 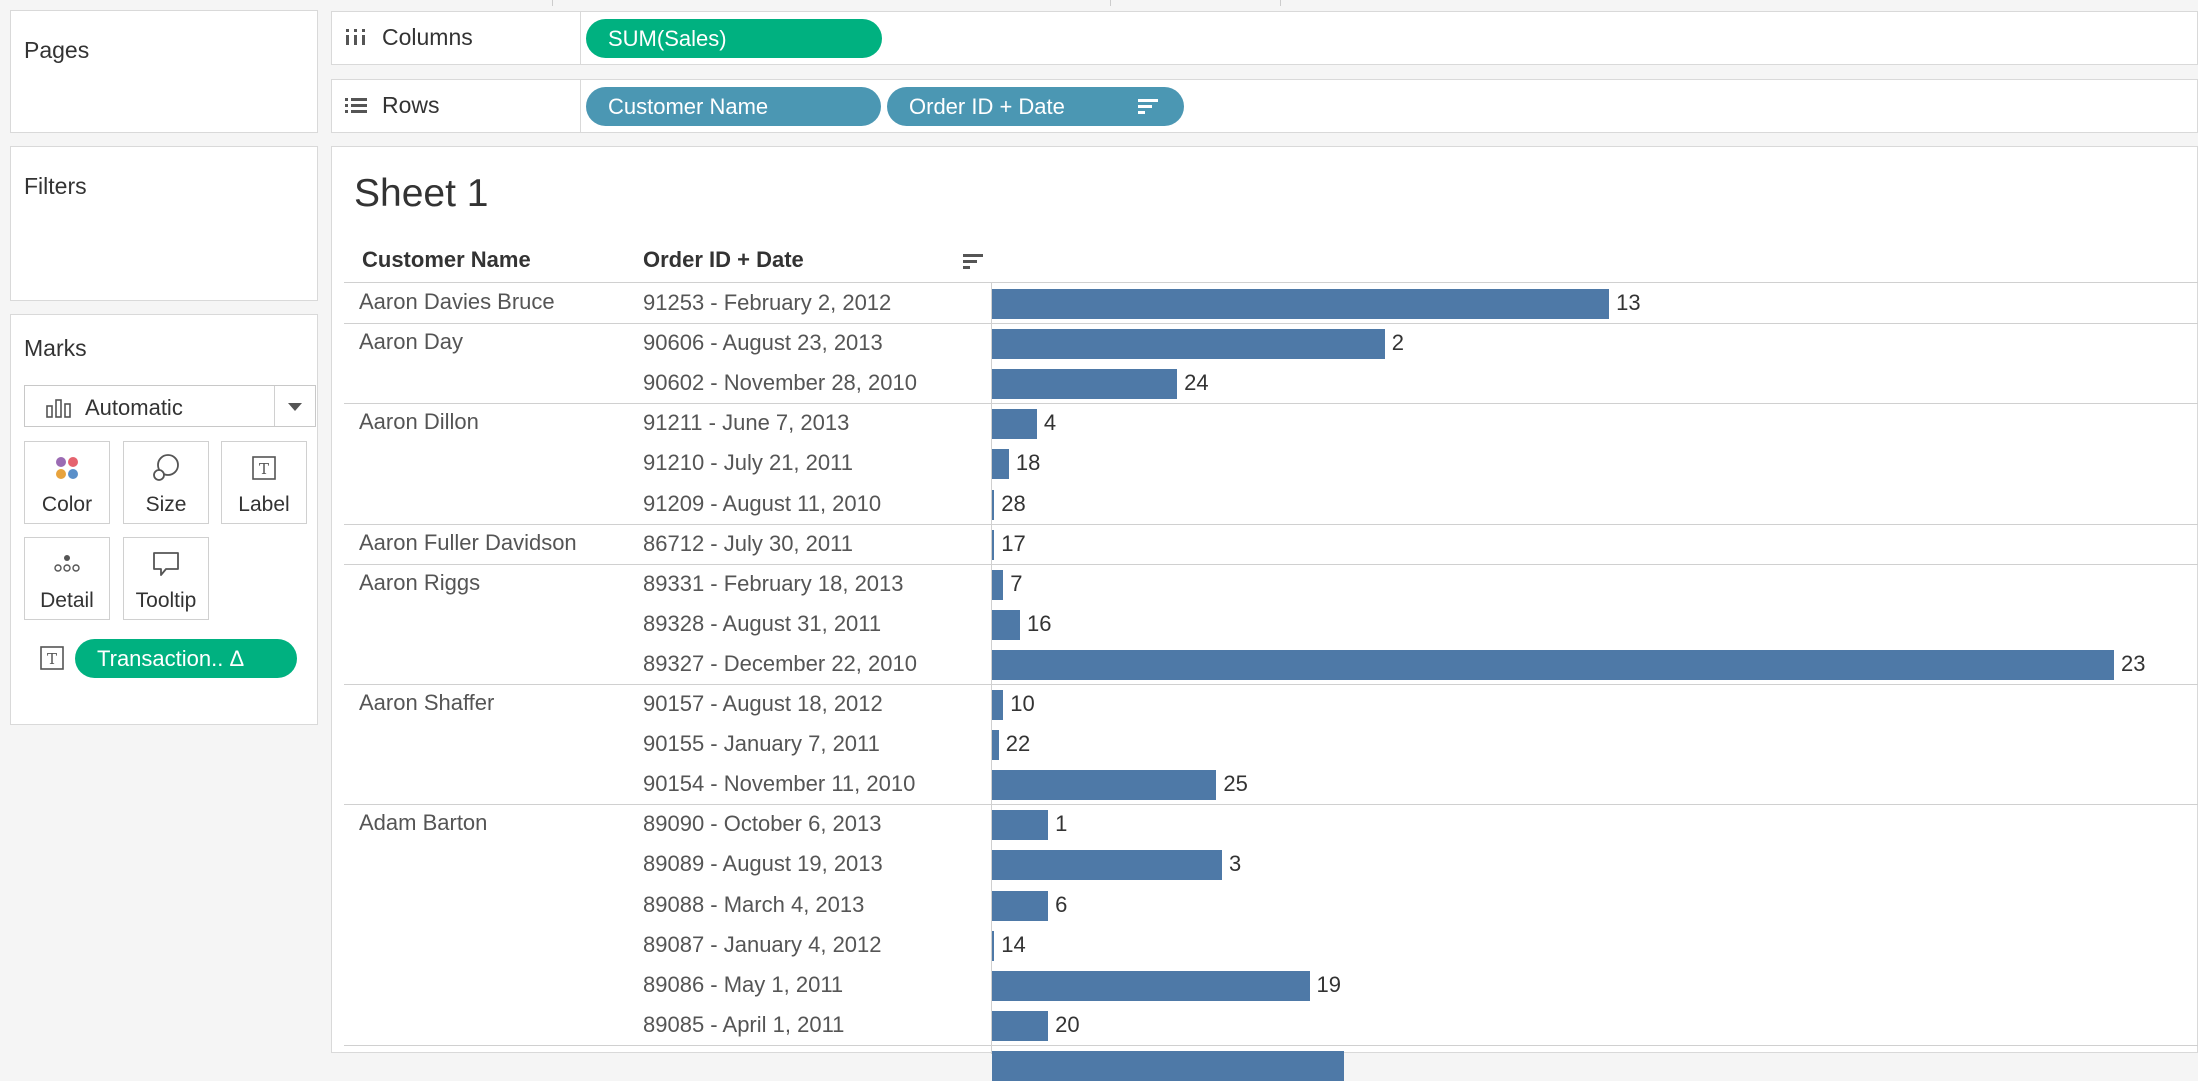 I want to click on bar-value-label: 19, so click(x=1328, y=984).